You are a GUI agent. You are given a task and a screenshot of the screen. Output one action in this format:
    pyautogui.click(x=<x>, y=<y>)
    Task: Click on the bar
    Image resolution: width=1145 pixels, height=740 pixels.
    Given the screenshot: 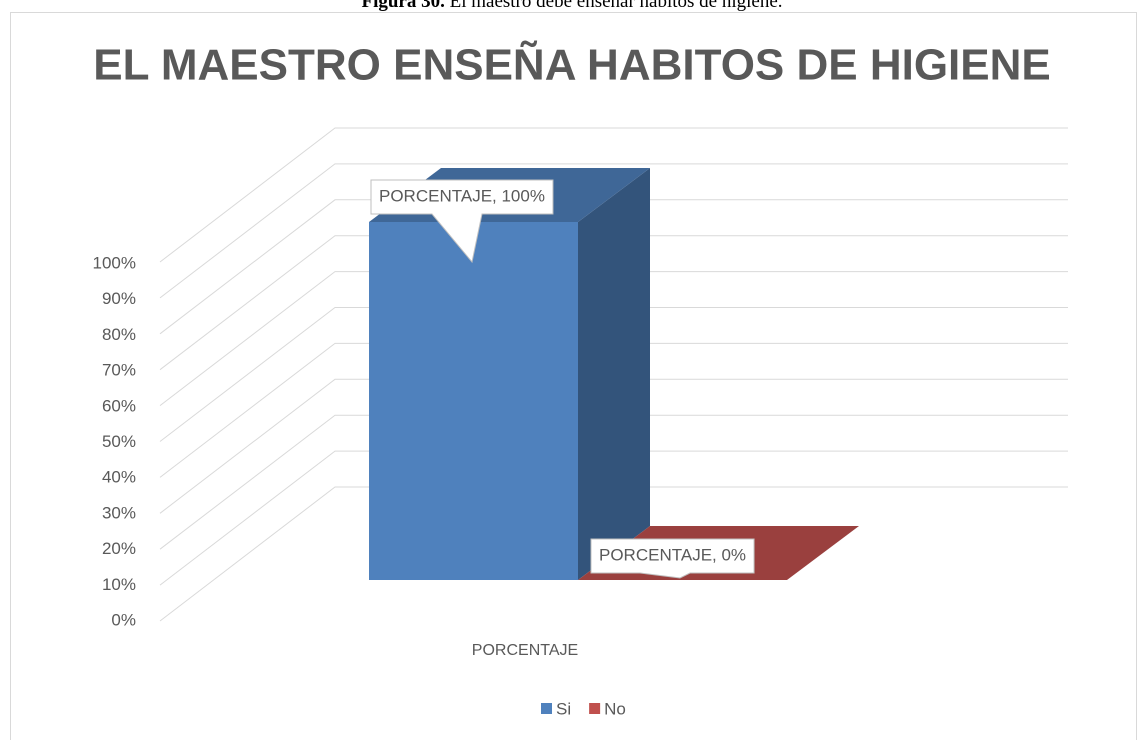 What is the action you would take?
    pyautogui.click(x=509, y=374)
    